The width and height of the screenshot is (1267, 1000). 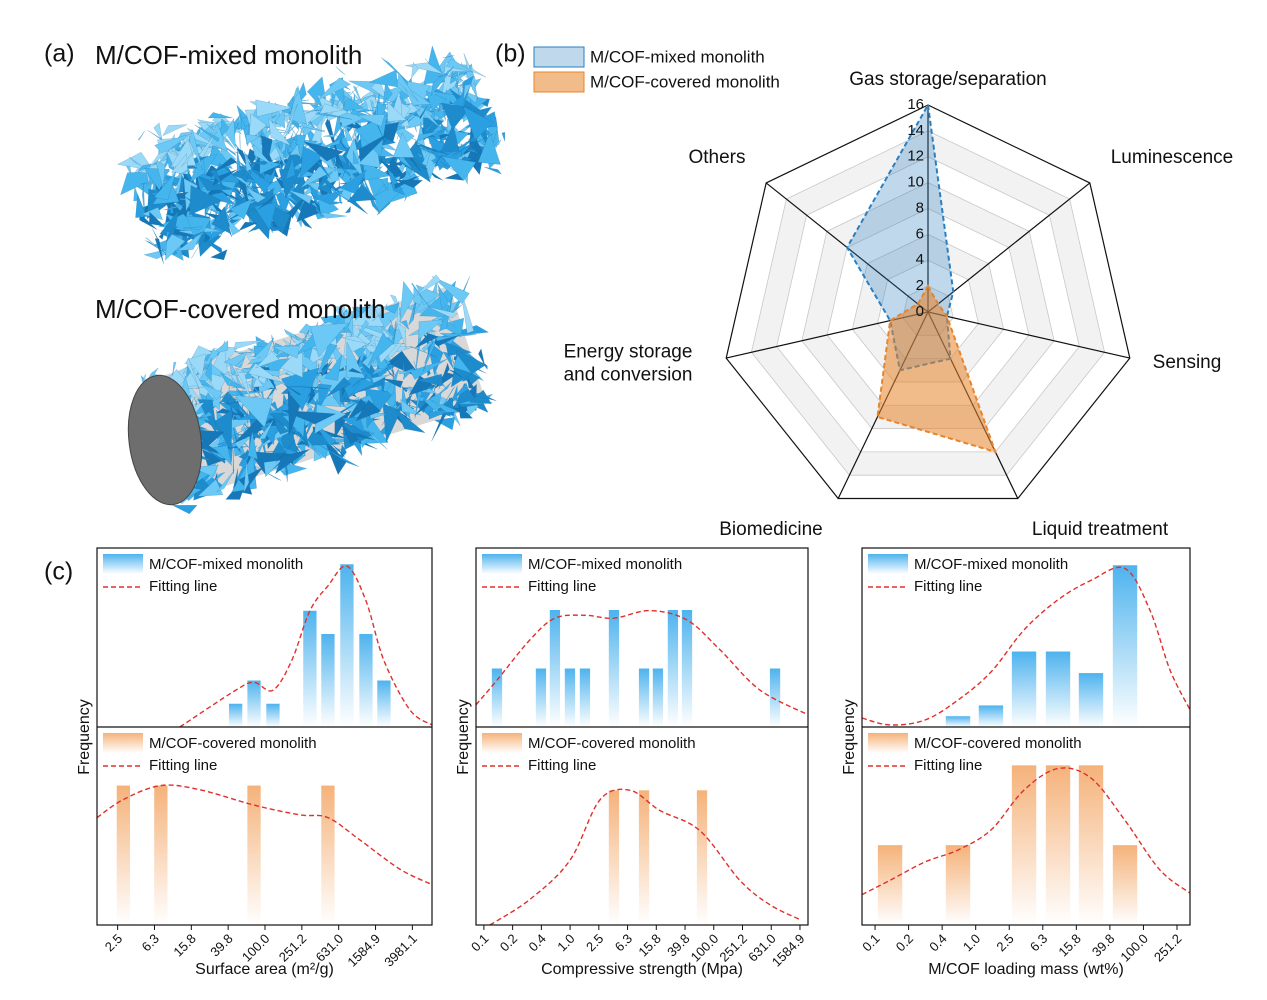 I want to click on x-tick-label: 0.1, so click(x=870, y=942).